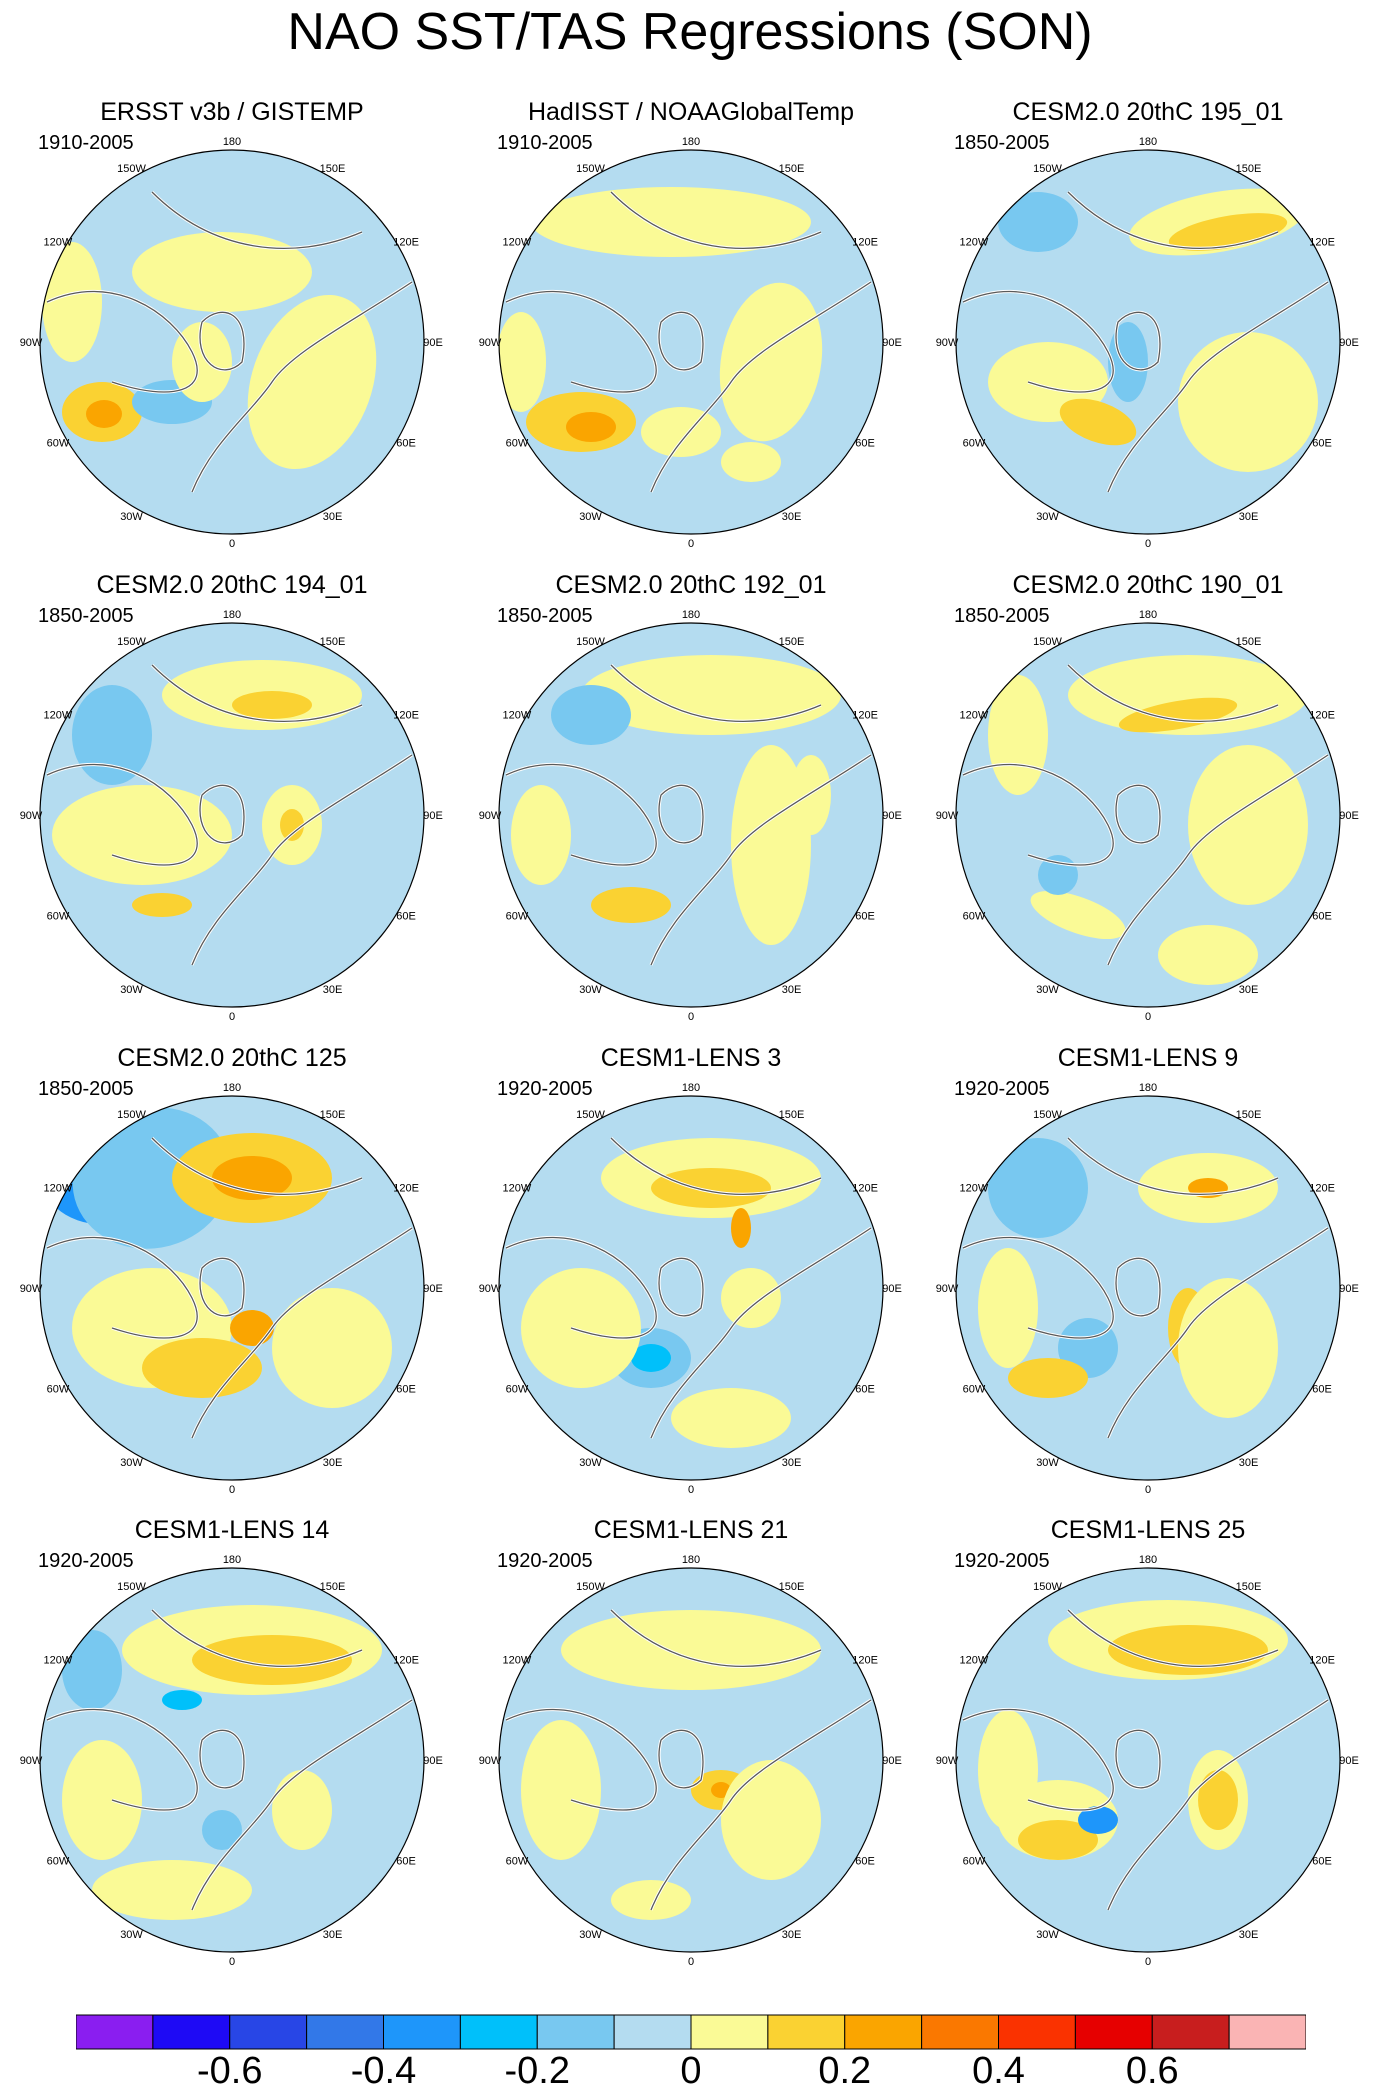 Image resolution: width=1380 pixels, height=2093 pixels. I want to click on panel-title: CESM2.0 20thC 192_01, so click(691, 585).